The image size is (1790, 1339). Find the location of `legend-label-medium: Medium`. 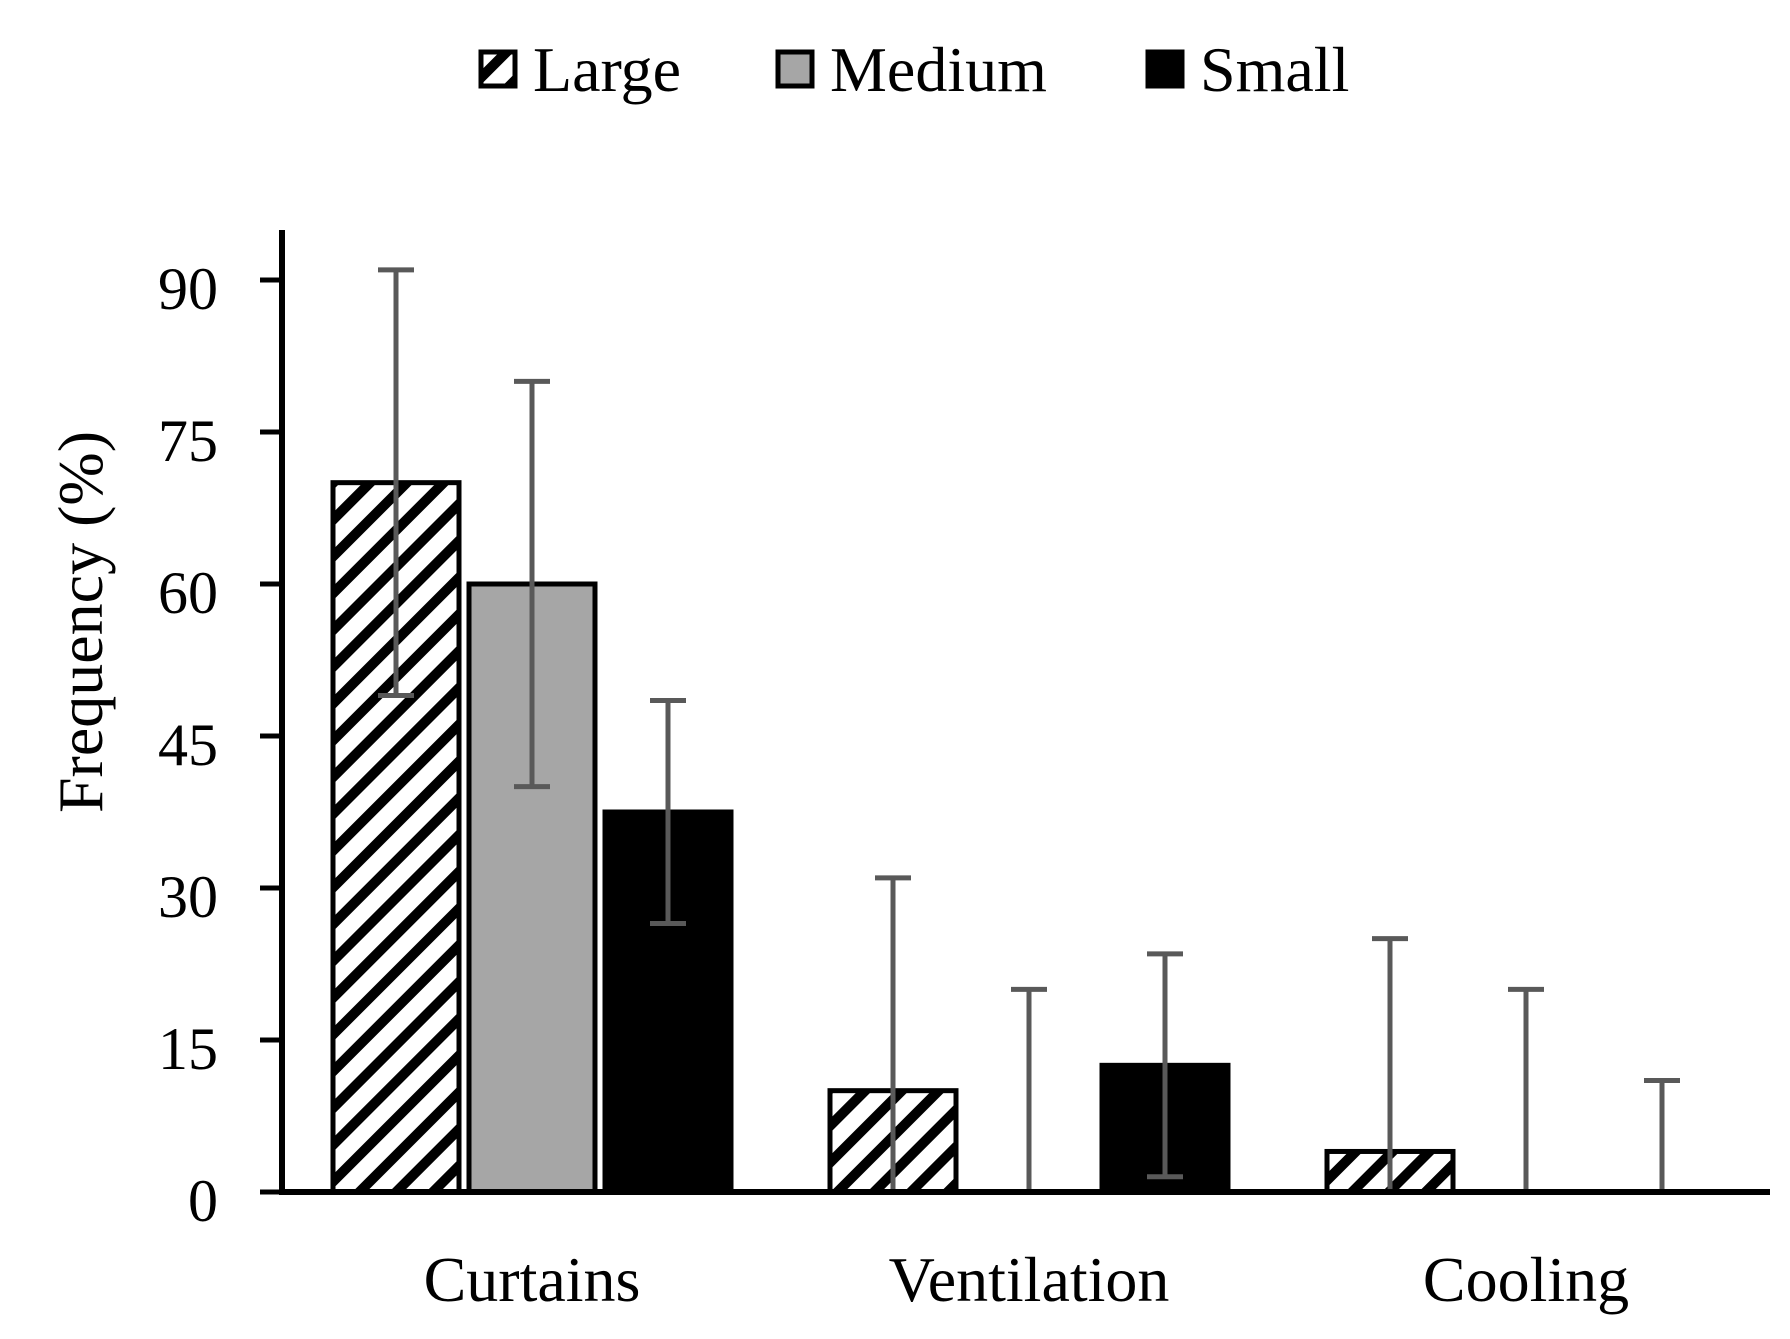

legend-label-medium: Medium is located at coordinates (938, 69).